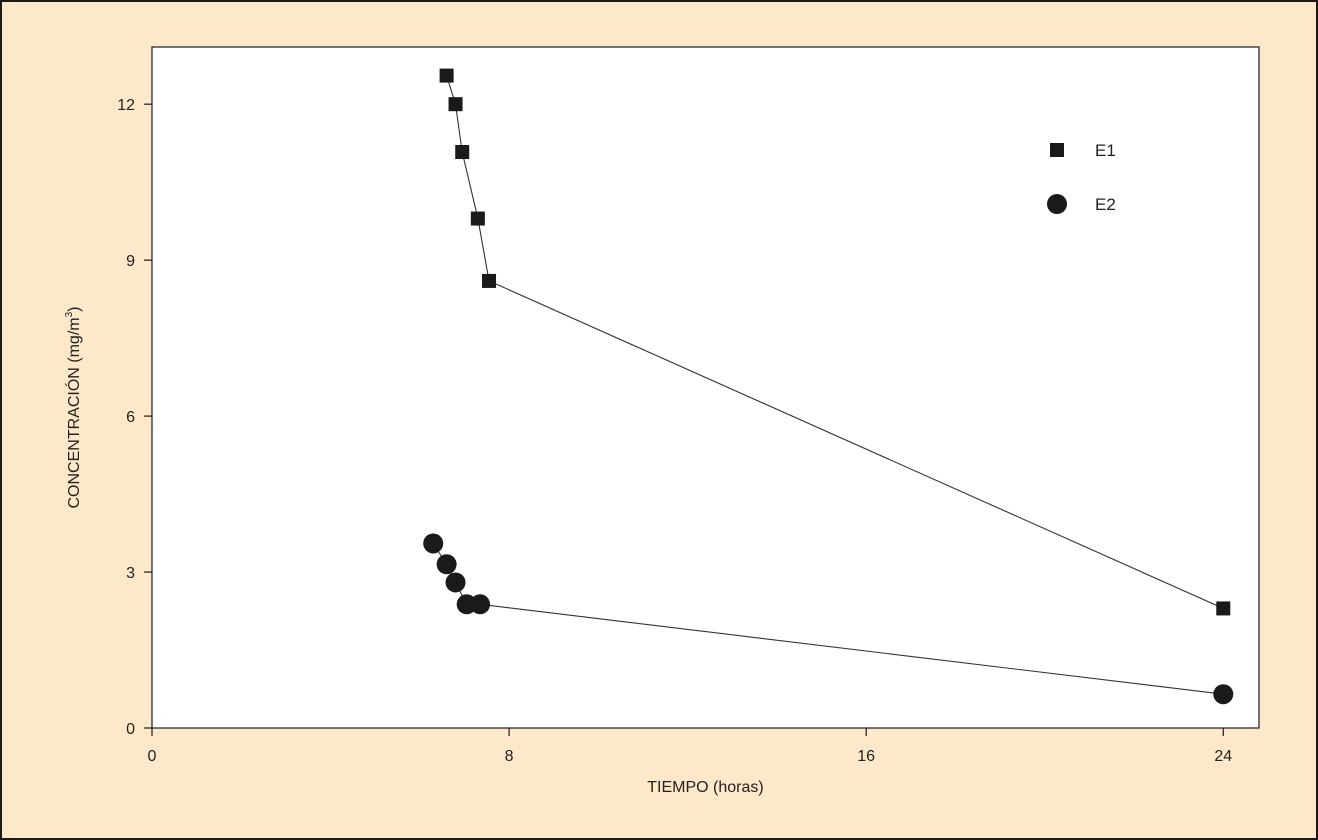 Image resolution: width=1318 pixels, height=840 pixels. What do you see at coordinates (1105, 150) in the screenshot?
I see `legend-label-e1: E1` at bounding box center [1105, 150].